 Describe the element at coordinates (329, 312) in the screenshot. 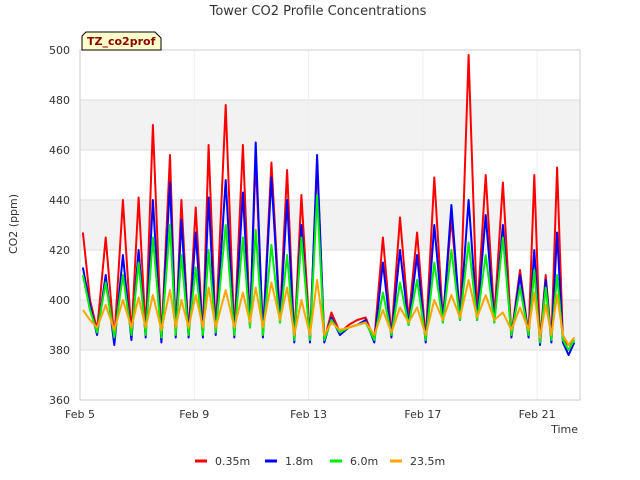

I see `series-line-23.5m` at that location.